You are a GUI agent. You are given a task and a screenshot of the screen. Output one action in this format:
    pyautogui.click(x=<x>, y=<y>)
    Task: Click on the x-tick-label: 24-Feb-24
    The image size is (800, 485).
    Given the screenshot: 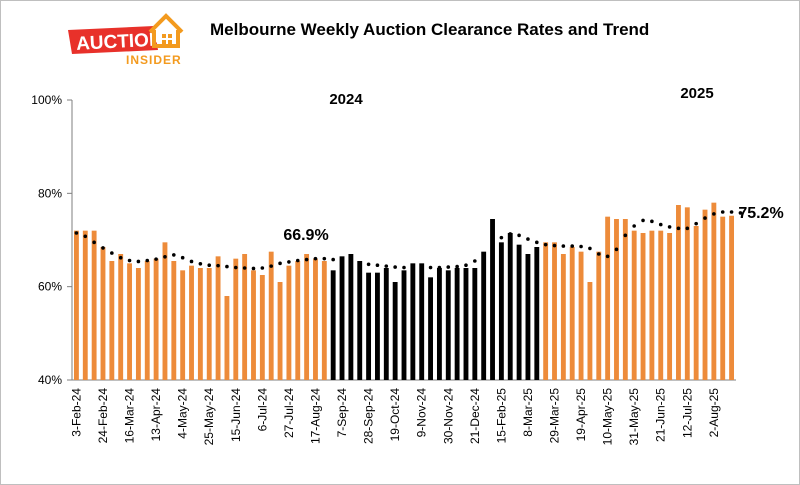 What is the action you would take?
    pyautogui.click(x=103, y=416)
    